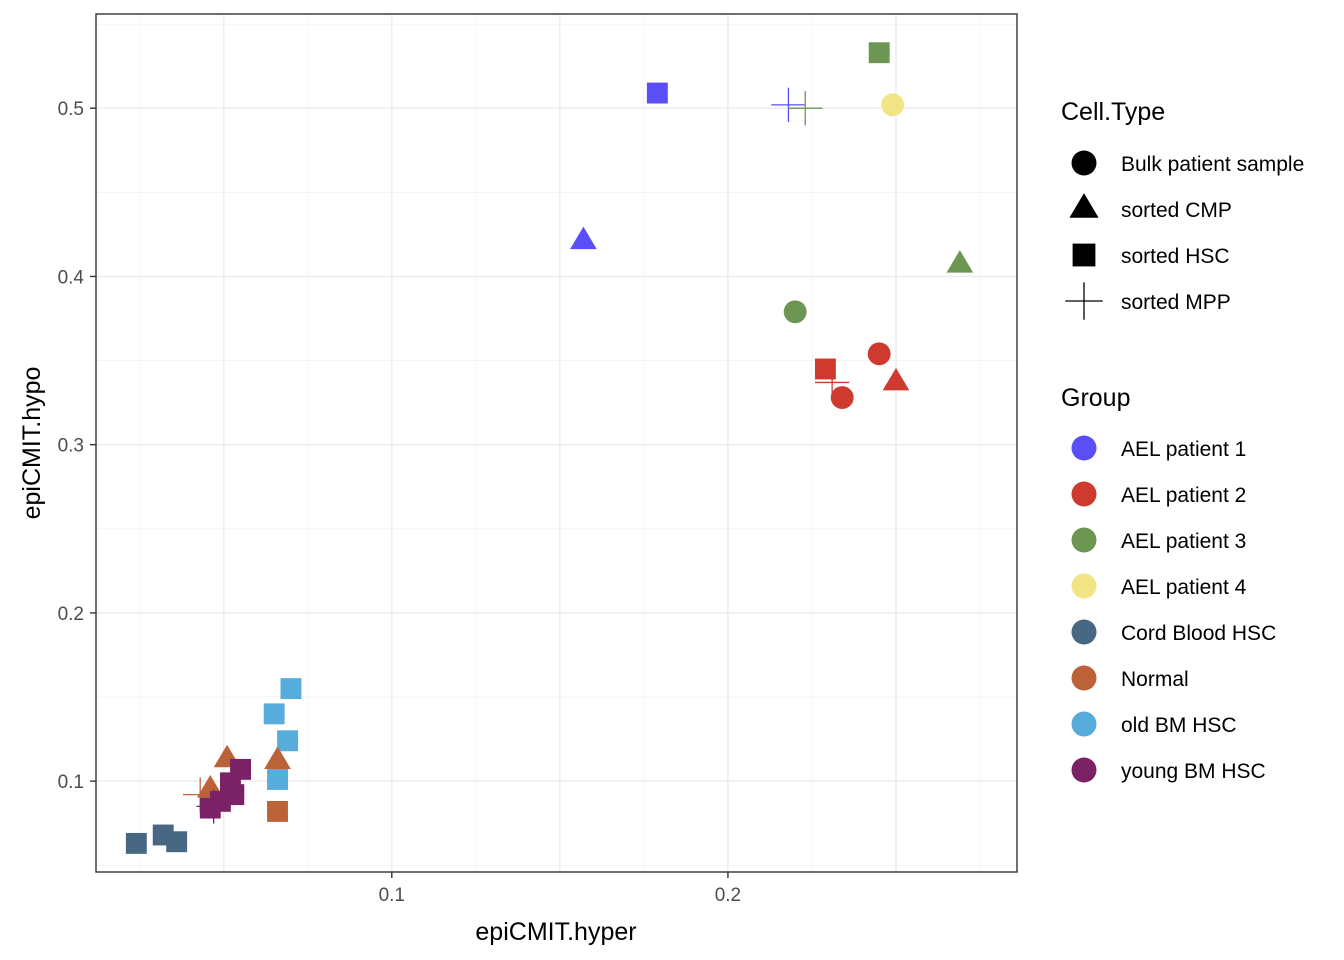 The width and height of the screenshot is (1344, 960). Describe the element at coordinates (728, 895) in the screenshot. I see `x-tick-label: 0.2` at that location.